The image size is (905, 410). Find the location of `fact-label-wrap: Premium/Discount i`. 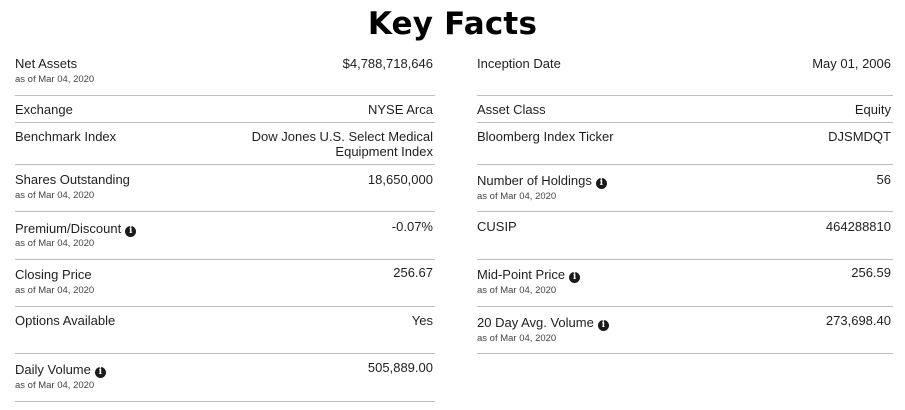

fact-label-wrap: Premium/Discount i is located at coordinates (76, 229).